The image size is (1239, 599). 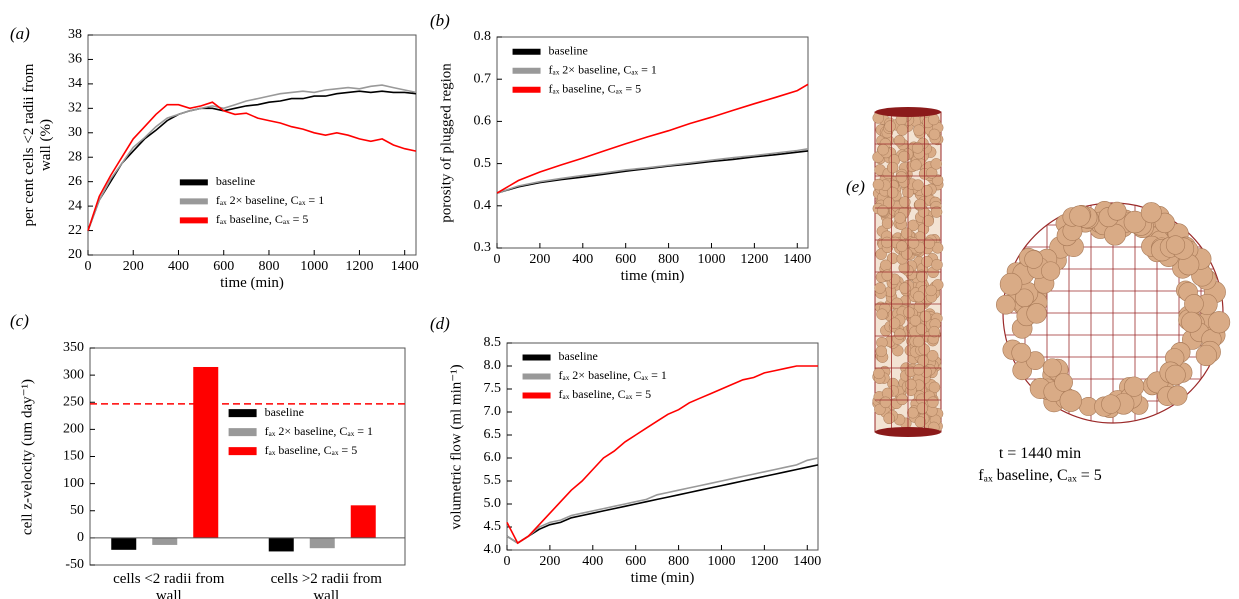 What do you see at coordinates (483, 36) in the screenshot?
I see `y-tick-label: 0.8` at bounding box center [483, 36].